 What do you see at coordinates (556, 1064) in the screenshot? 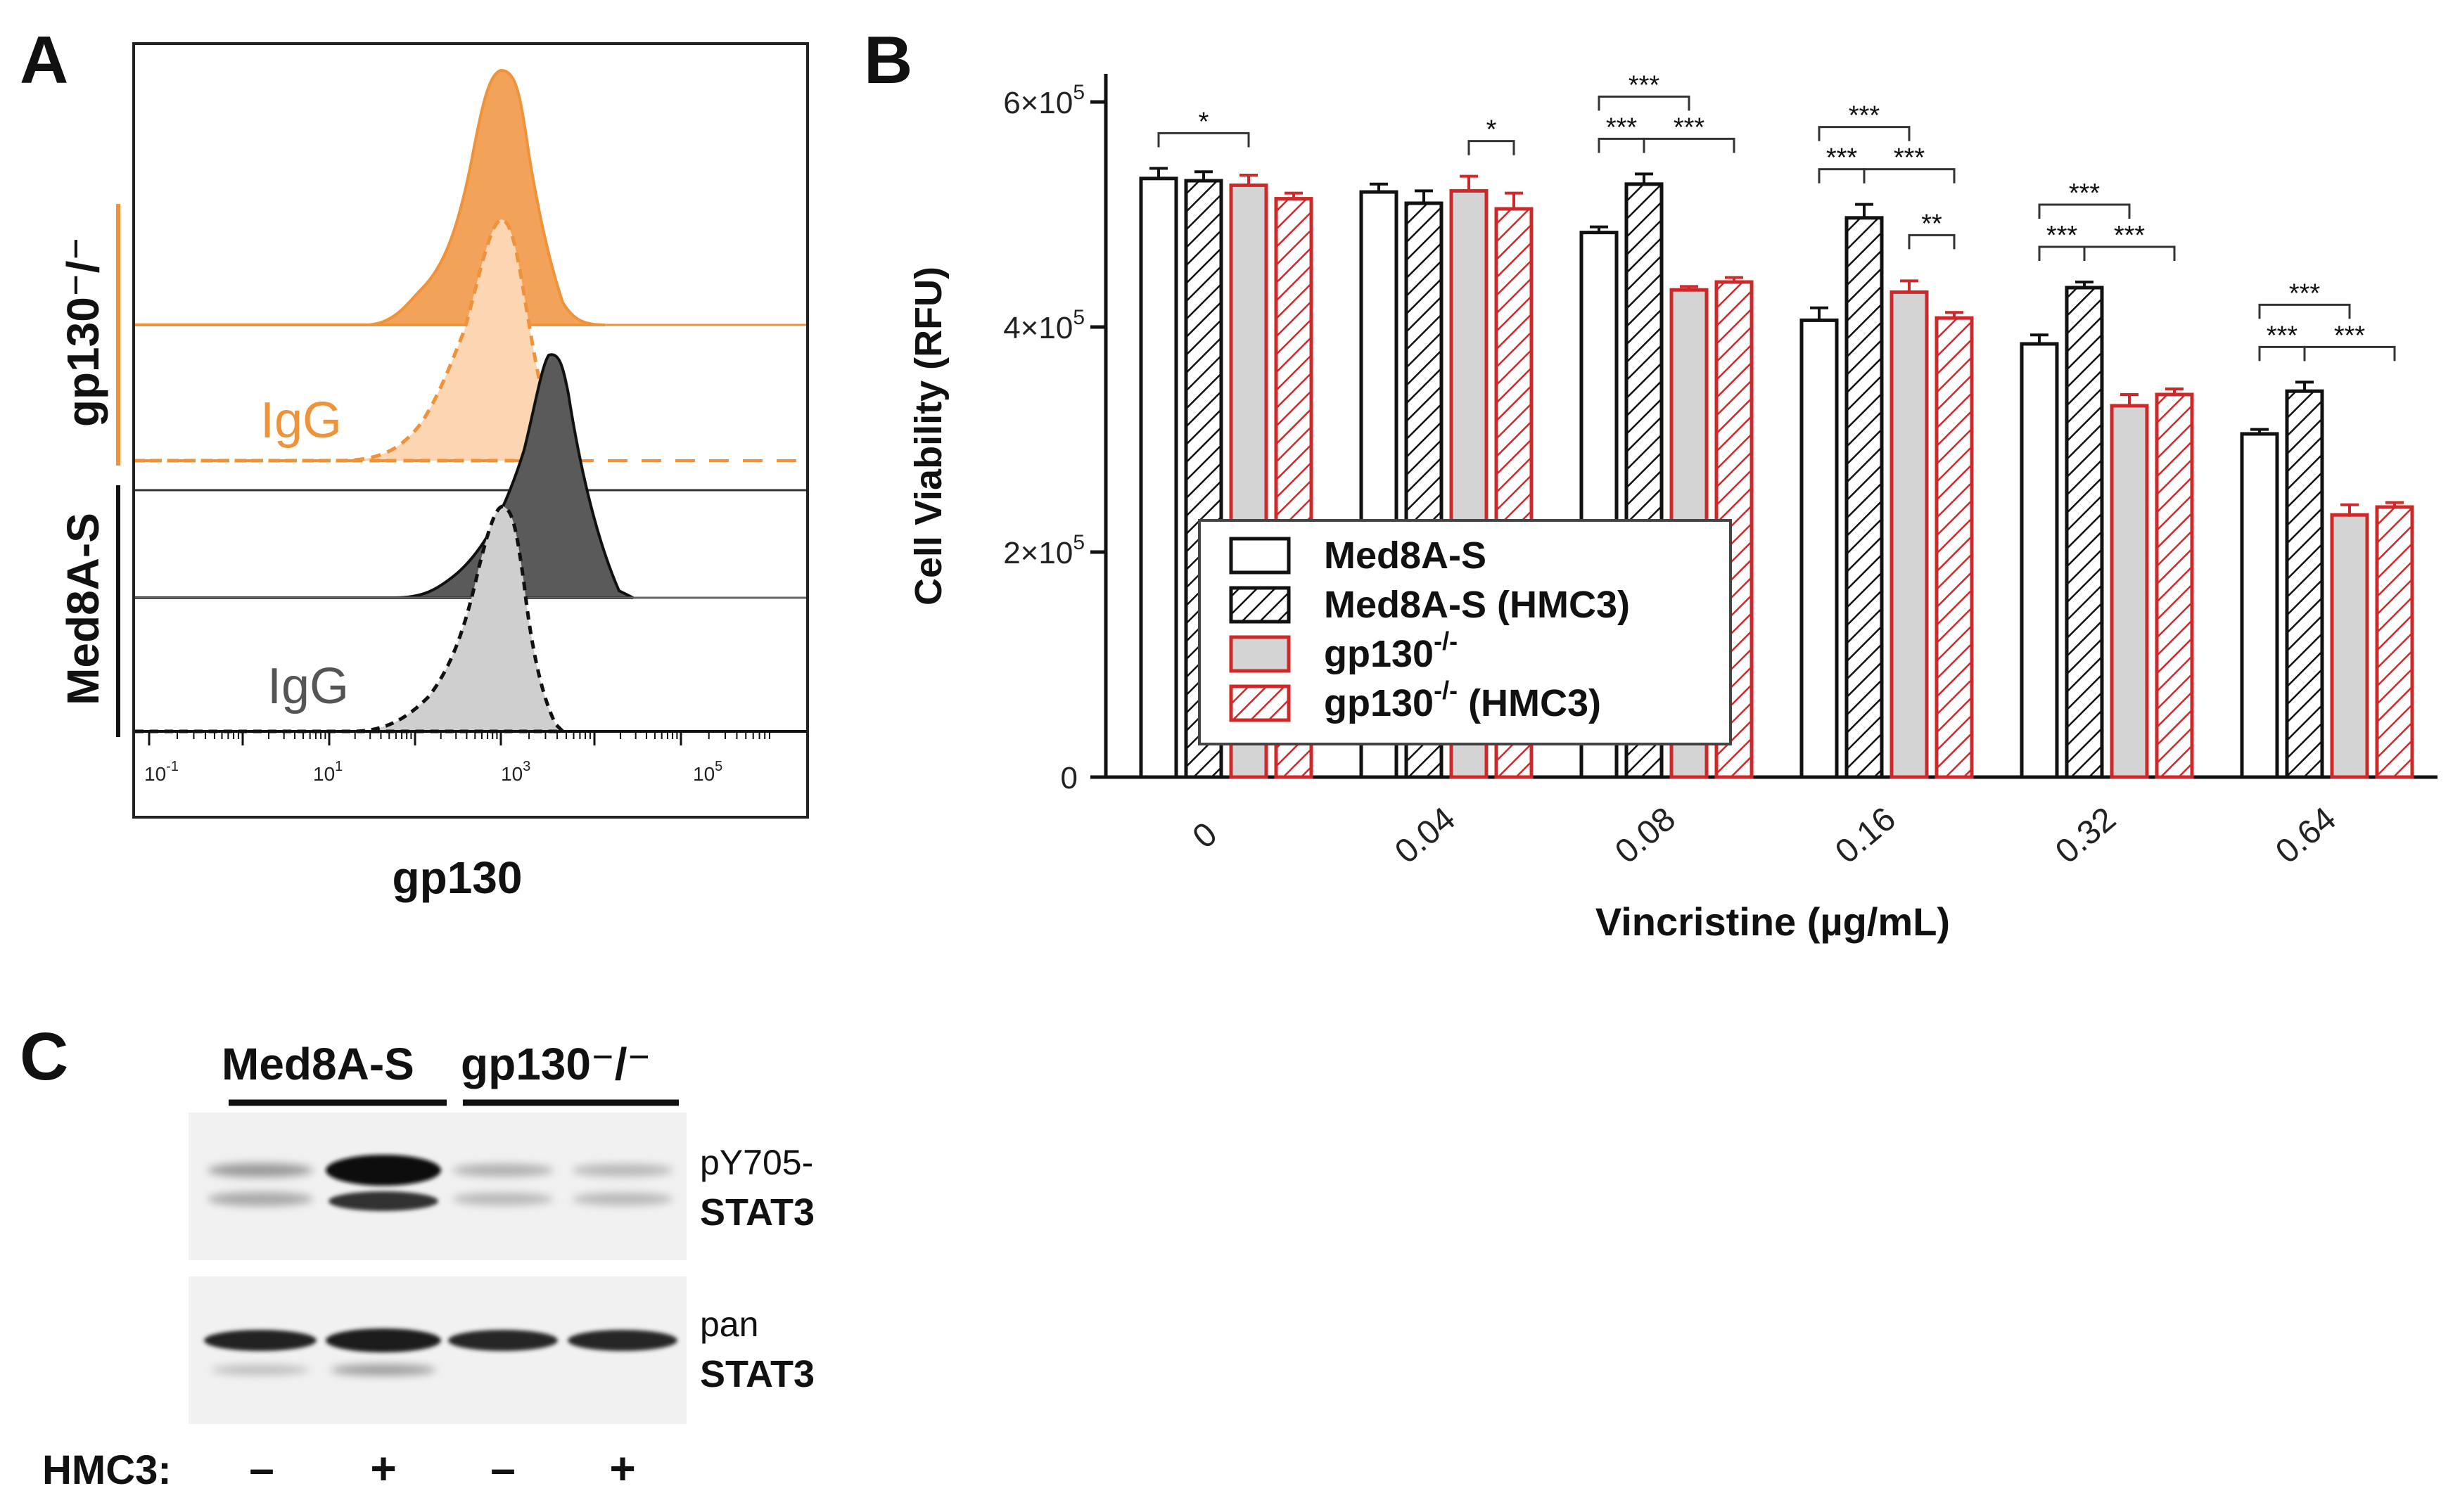
I see `blot-group-gp130: gp130⁻/⁻` at bounding box center [556, 1064].